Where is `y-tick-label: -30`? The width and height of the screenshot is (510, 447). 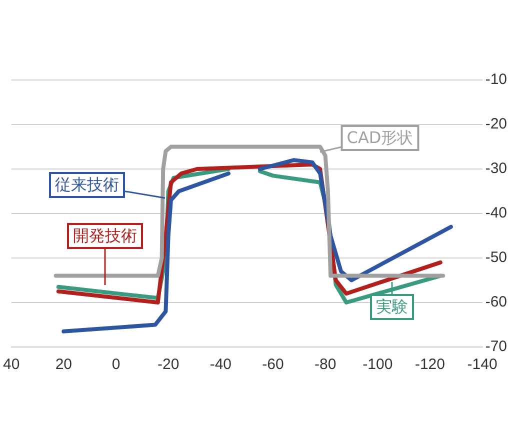
y-tick-label: -30 is located at coordinates (496, 169).